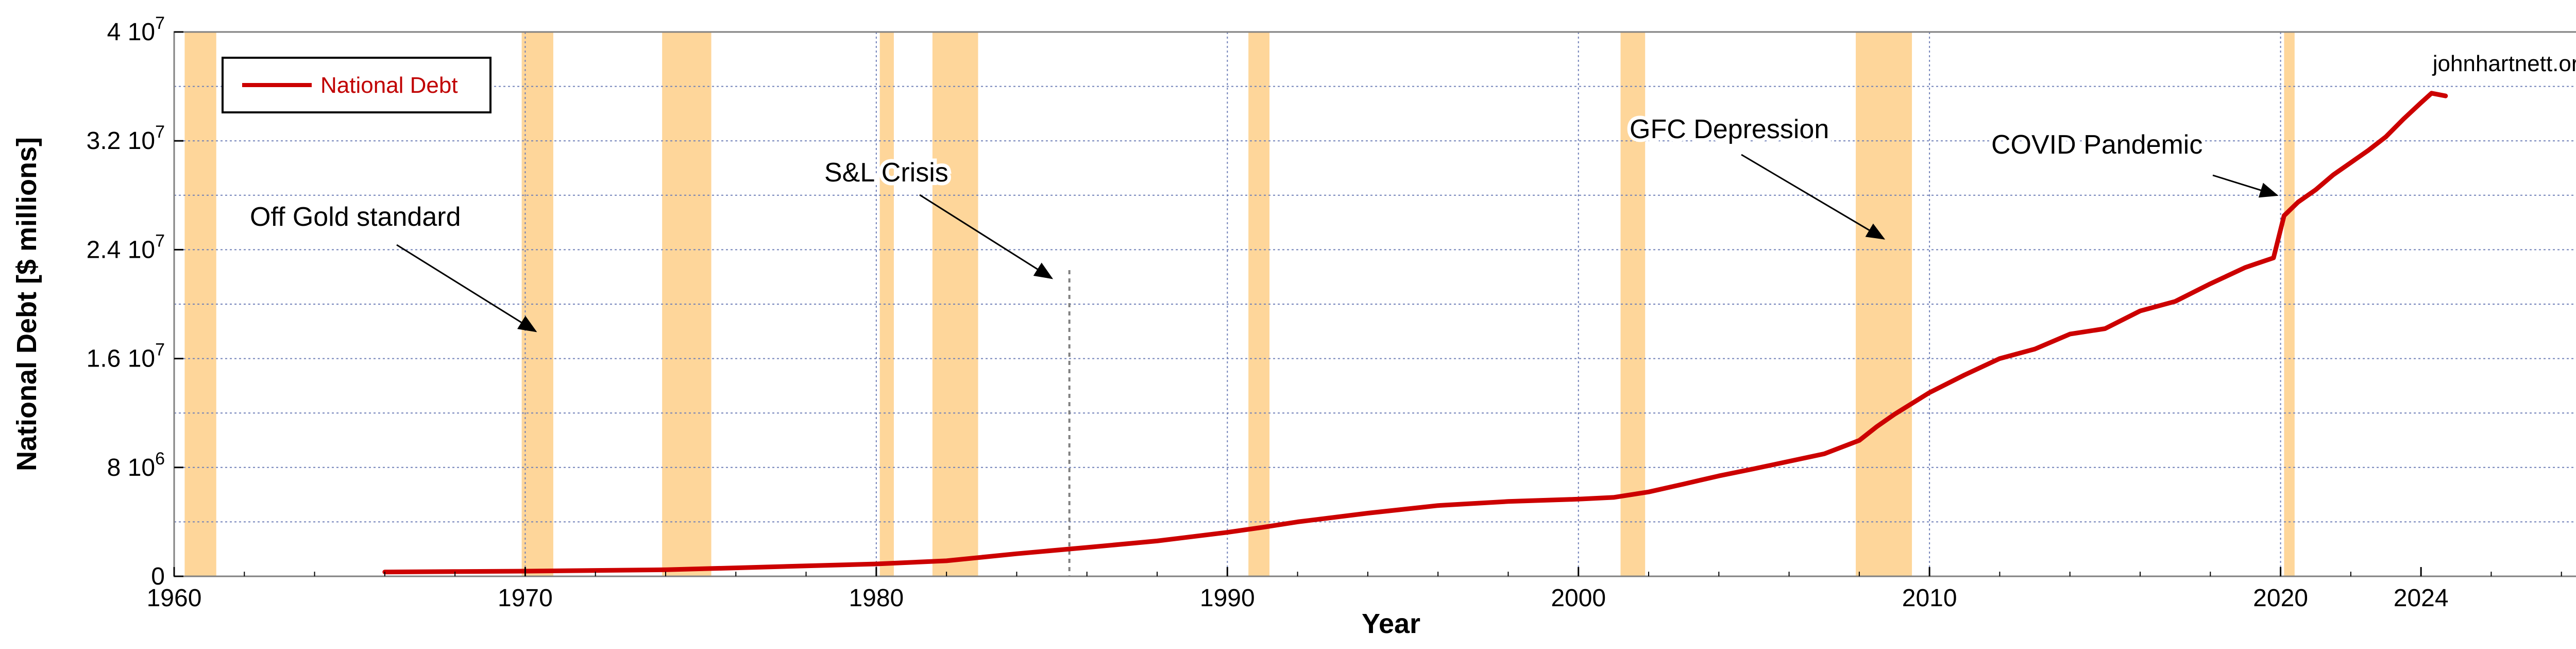 This screenshot has width=2576, height=649. Describe the element at coordinates (2096, 145) in the screenshot. I see `annotation-label: COVID Pandemic` at that location.